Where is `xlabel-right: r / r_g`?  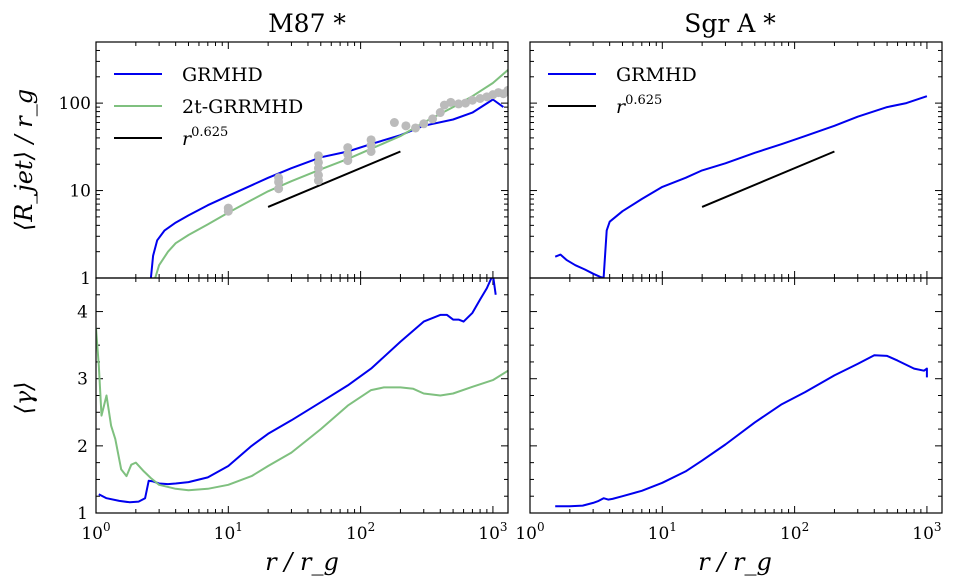
xlabel-right: r / r_g is located at coordinates (735, 562).